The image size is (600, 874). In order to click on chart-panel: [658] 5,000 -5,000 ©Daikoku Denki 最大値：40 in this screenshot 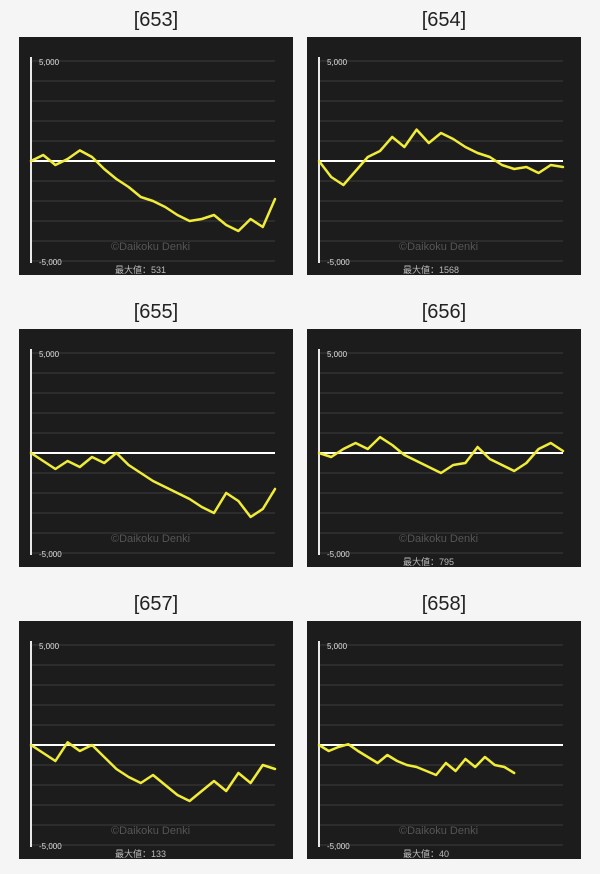, I will do `click(444, 723)`.